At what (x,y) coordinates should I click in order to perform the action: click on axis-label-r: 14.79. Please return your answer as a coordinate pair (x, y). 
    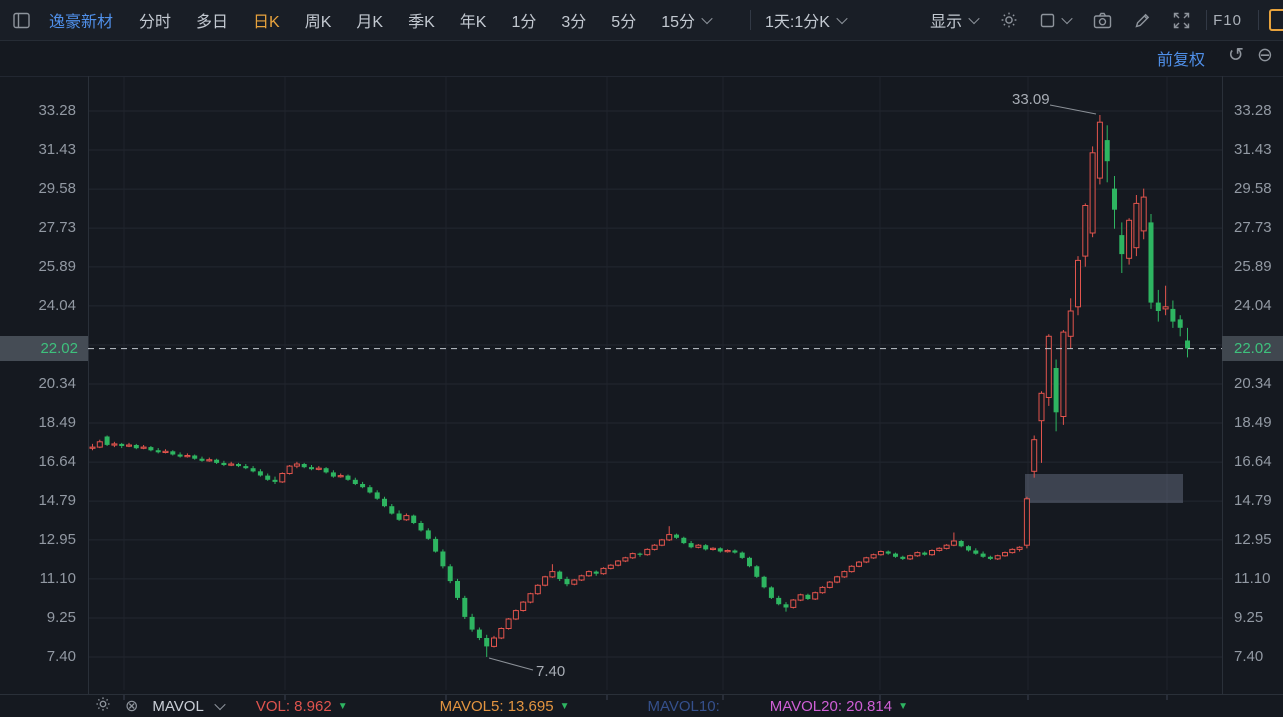
    Looking at the image, I should click on (1253, 500).